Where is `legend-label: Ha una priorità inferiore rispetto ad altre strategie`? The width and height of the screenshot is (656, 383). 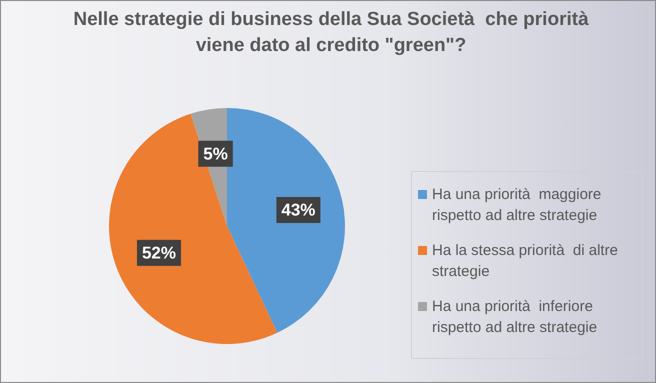
legend-label: Ha una priorità inferiore rispetto ad altre strategie is located at coordinates (515, 317).